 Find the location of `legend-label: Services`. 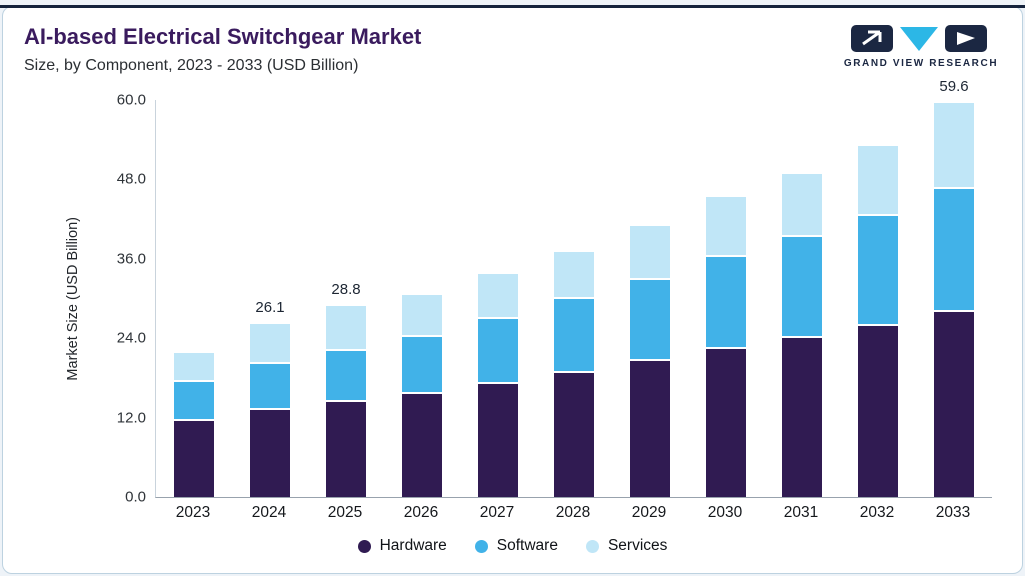

legend-label: Services is located at coordinates (637, 545).